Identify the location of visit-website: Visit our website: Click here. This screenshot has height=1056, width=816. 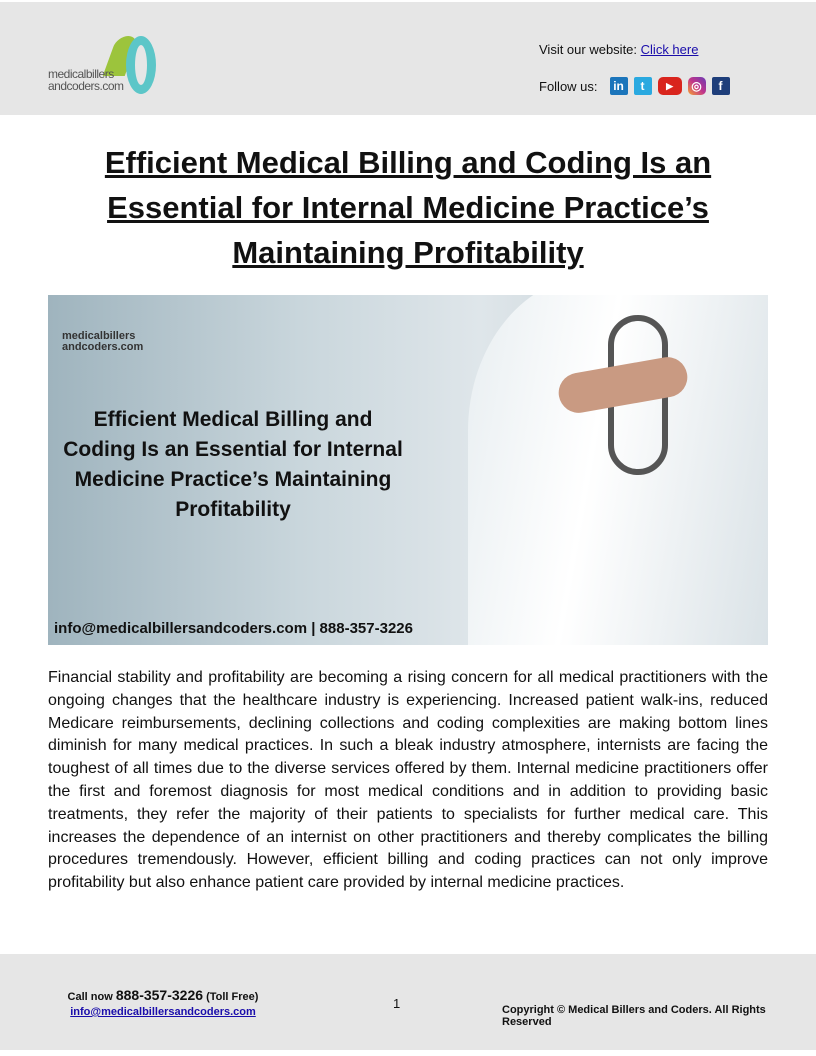
(618, 49).